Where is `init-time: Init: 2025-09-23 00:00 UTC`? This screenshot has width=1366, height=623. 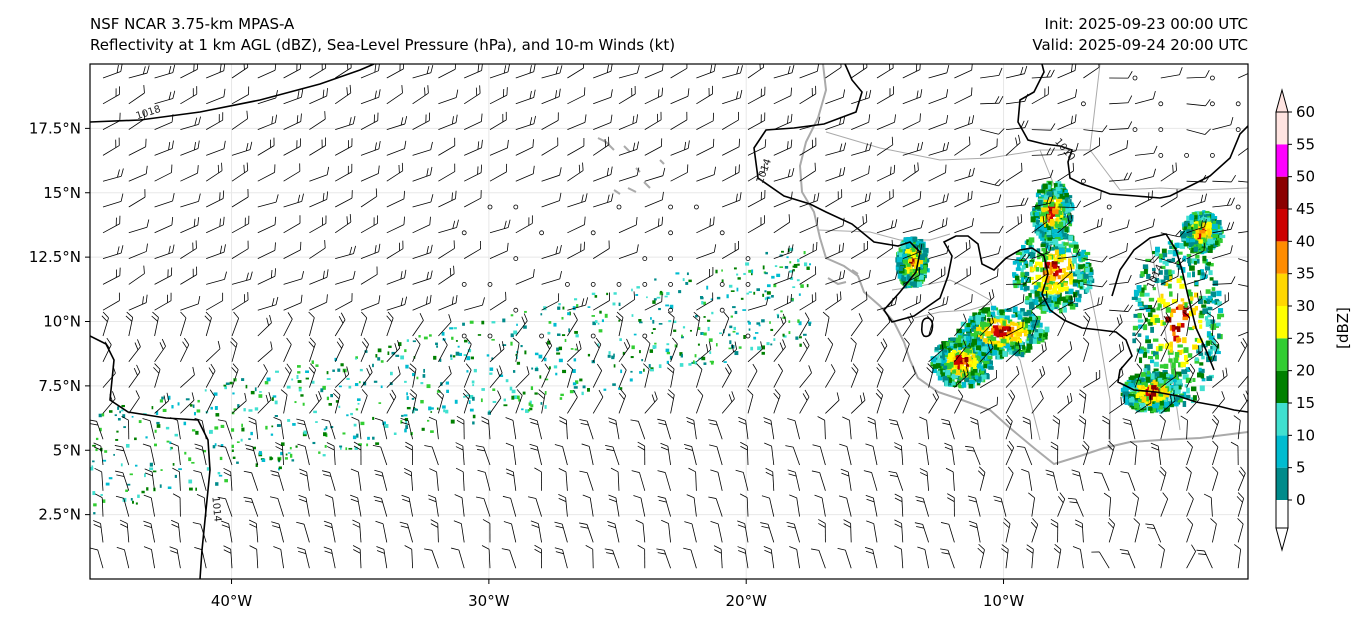 init-time: Init: 2025-09-23 00:00 UTC is located at coordinates (1146, 24).